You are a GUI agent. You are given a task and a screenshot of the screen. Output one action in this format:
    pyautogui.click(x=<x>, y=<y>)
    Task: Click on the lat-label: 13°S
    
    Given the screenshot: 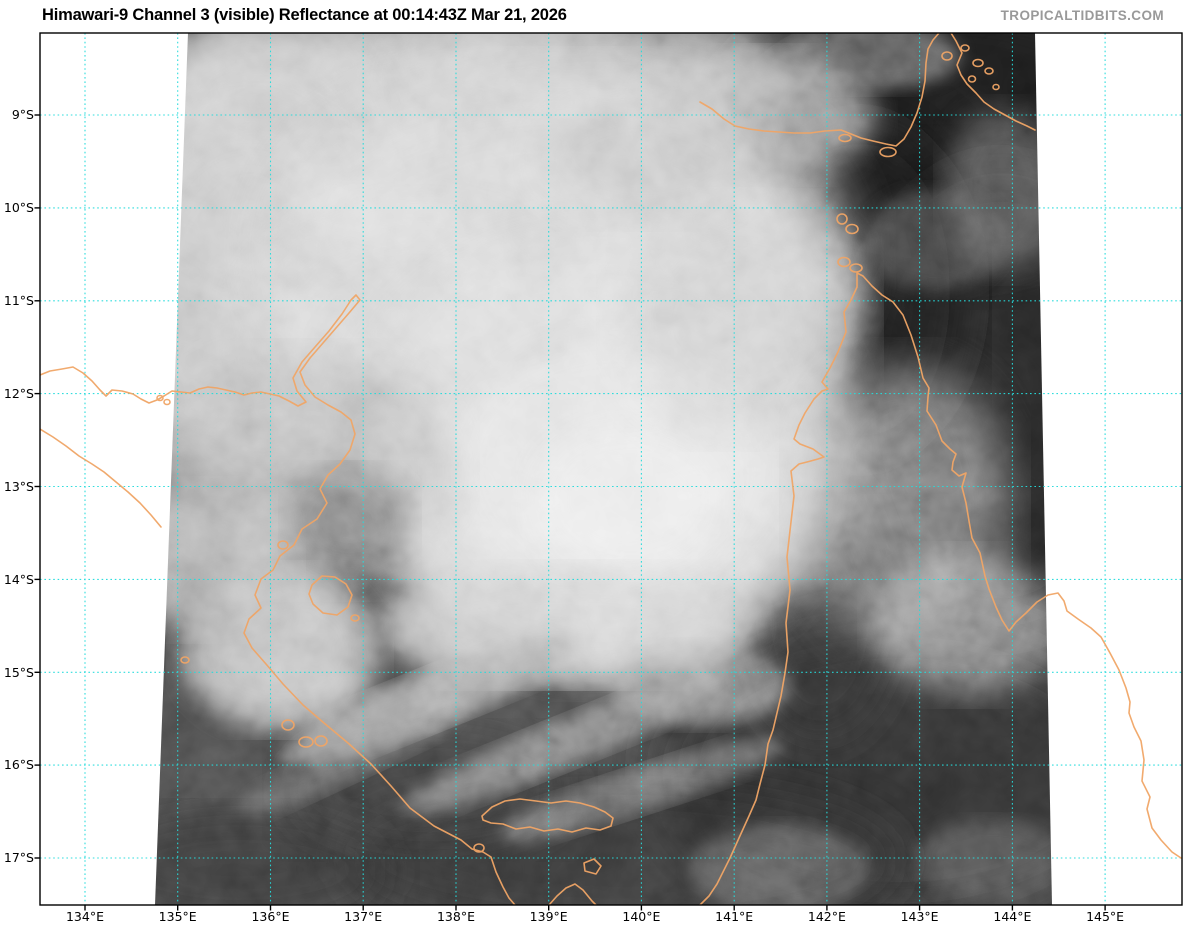 What is the action you would take?
    pyautogui.click(x=18, y=486)
    